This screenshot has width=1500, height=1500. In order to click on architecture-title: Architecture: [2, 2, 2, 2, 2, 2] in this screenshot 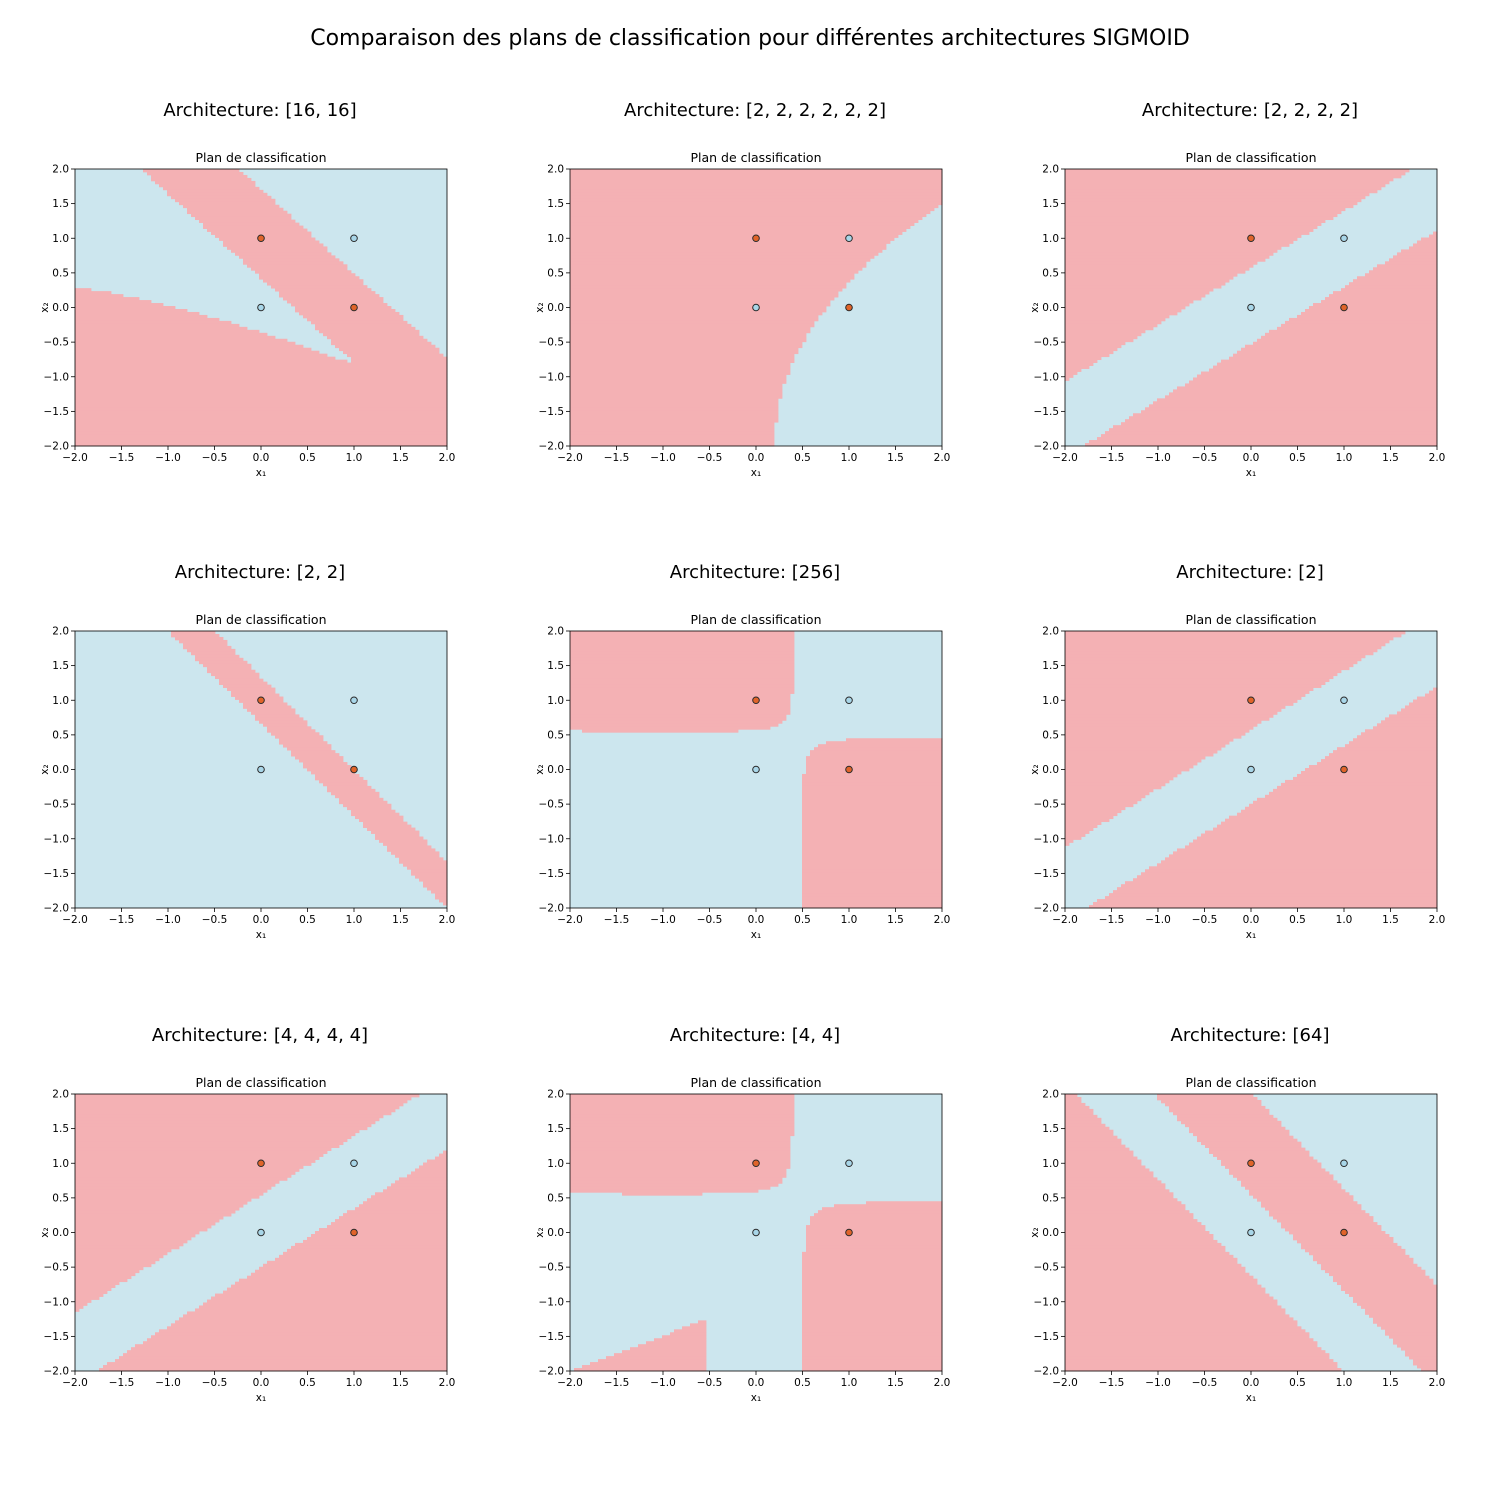, I will do `click(755, 110)`.